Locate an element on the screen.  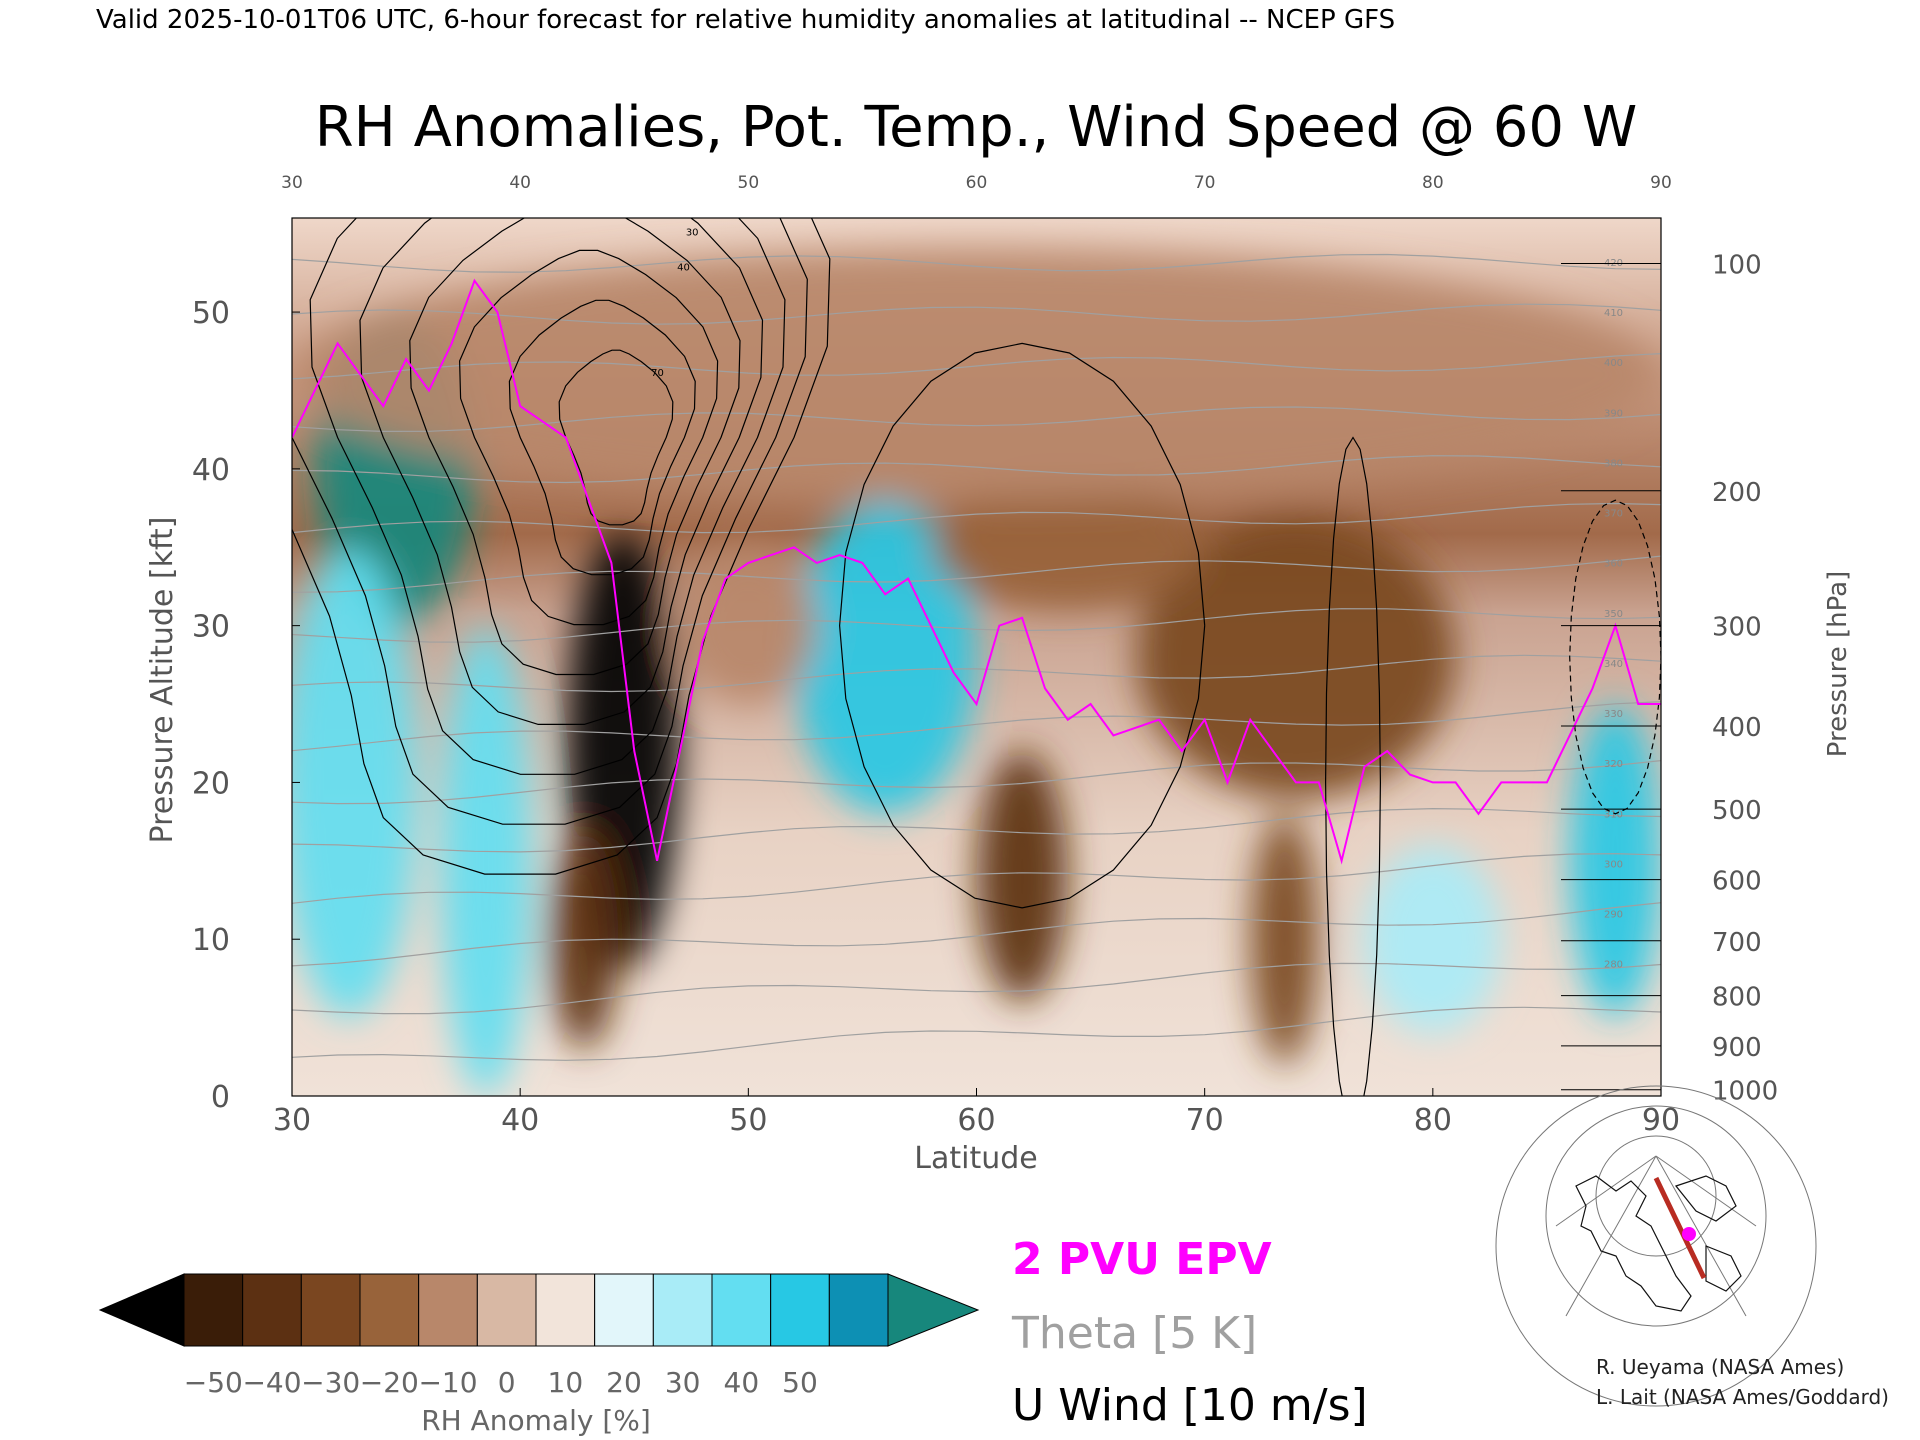
pressure-tick-label-500: 500 is located at coordinates (1737, 811).